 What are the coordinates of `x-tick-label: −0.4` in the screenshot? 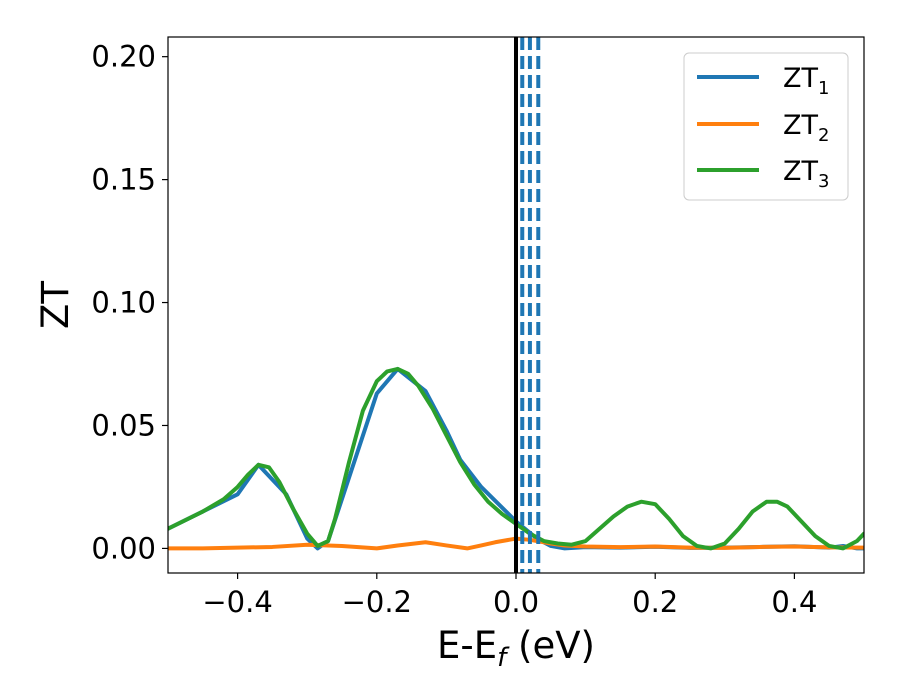 It's located at (237, 602).